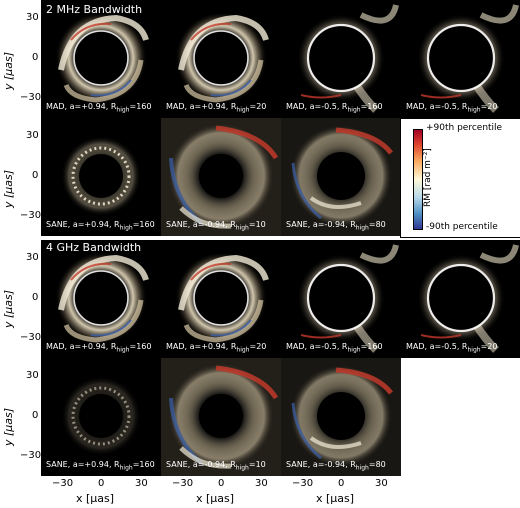 This screenshot has height=508, width=520. What do you see at coordinates (335, 498) in the screenshot?
I see `x-axis-label-col3: x [μas]` at bounding box center [335, 498].